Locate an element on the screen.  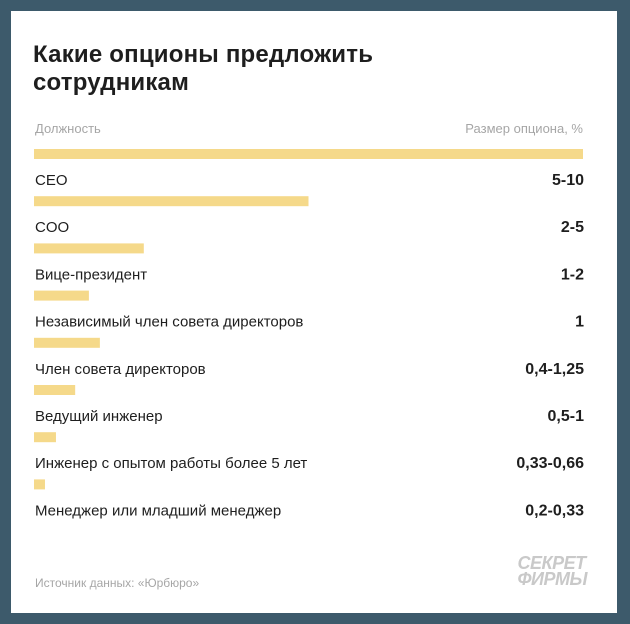
value-label-1: 5-10 is located at coordinates (568, 180).